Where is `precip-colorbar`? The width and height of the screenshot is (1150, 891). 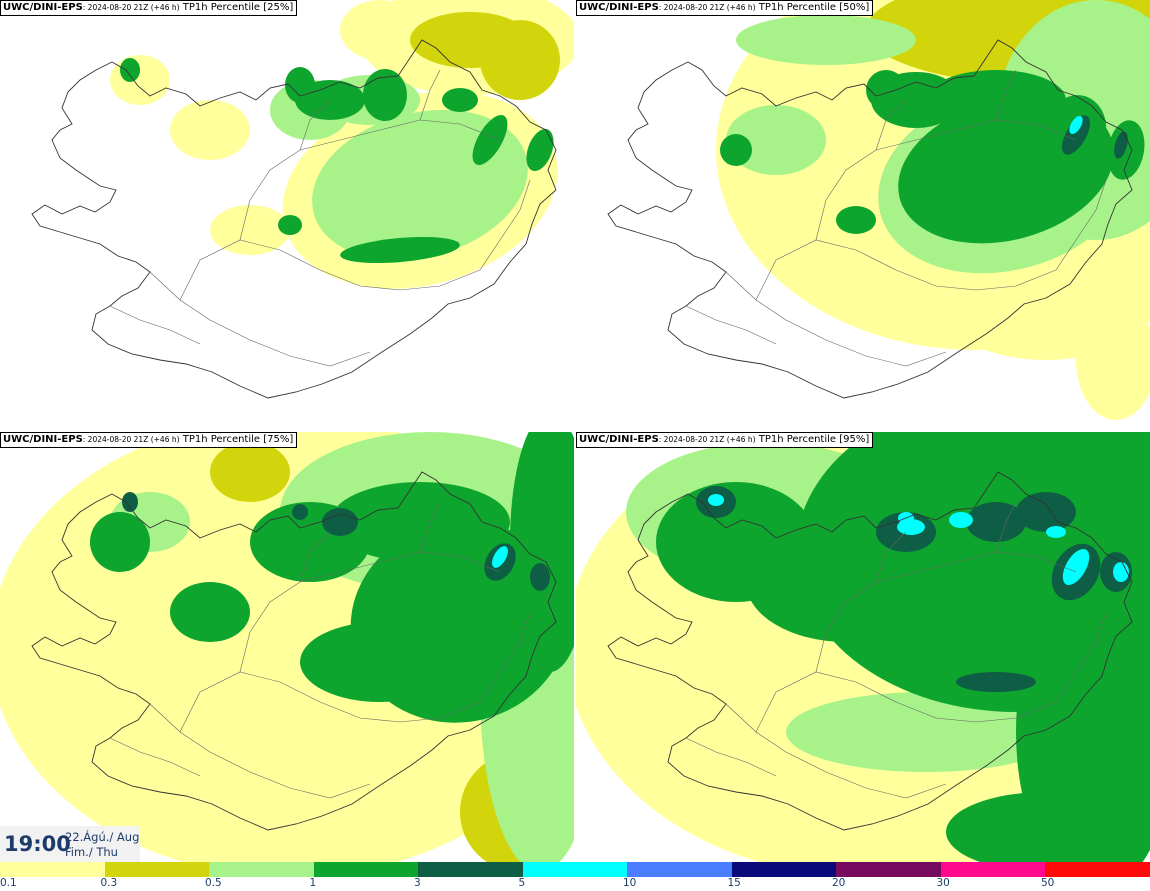
precip-colorbar is located at coordinates (575, 869).